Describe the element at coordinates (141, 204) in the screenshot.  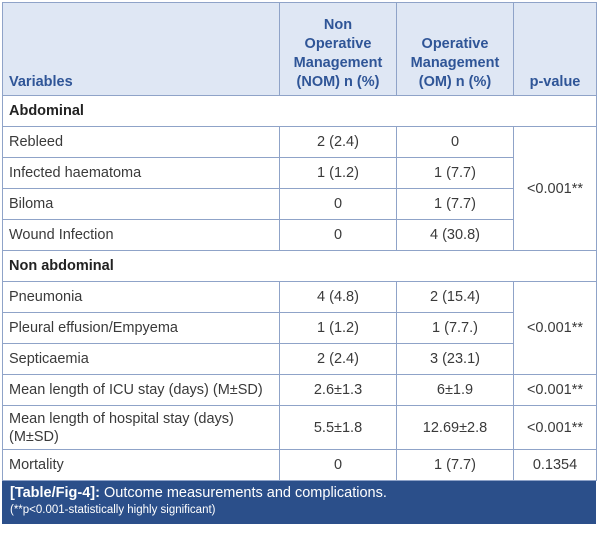
I see `row-label: Biloma` at that location.